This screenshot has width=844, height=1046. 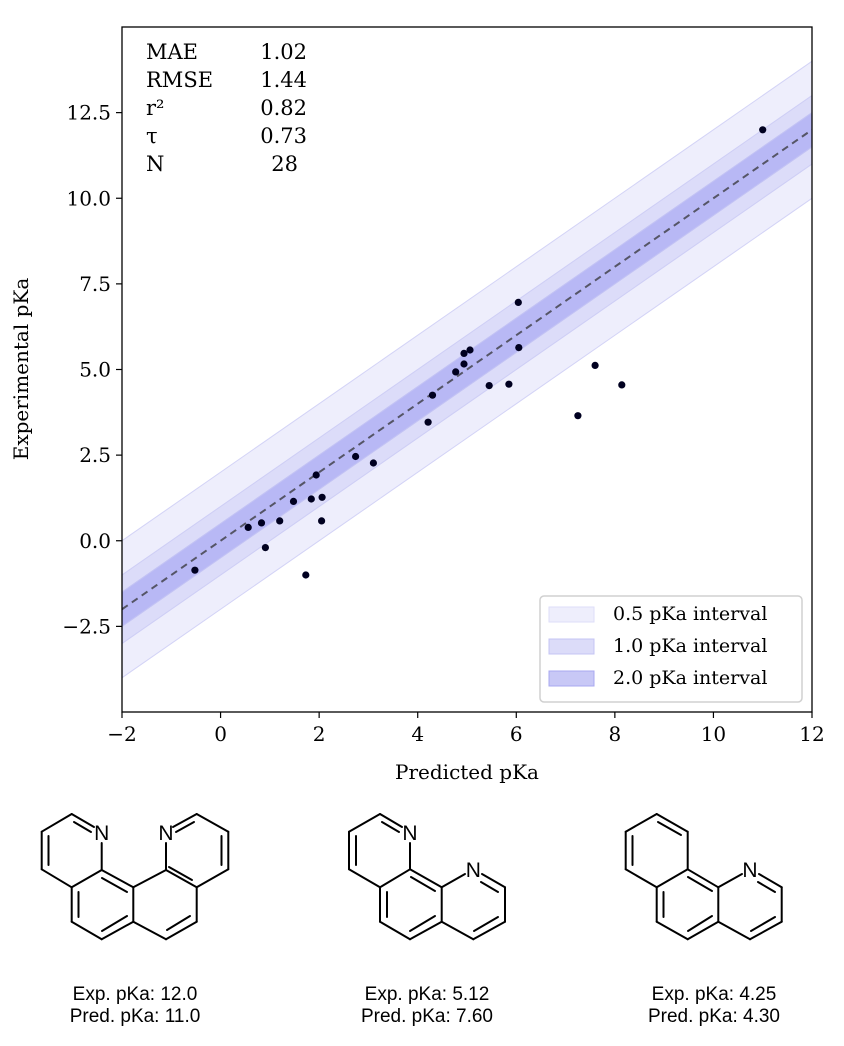 What do you see at coordinates (516, 734) in the screenshot?
I see `x-tick-label: 6` at bounding box center [516, 734].